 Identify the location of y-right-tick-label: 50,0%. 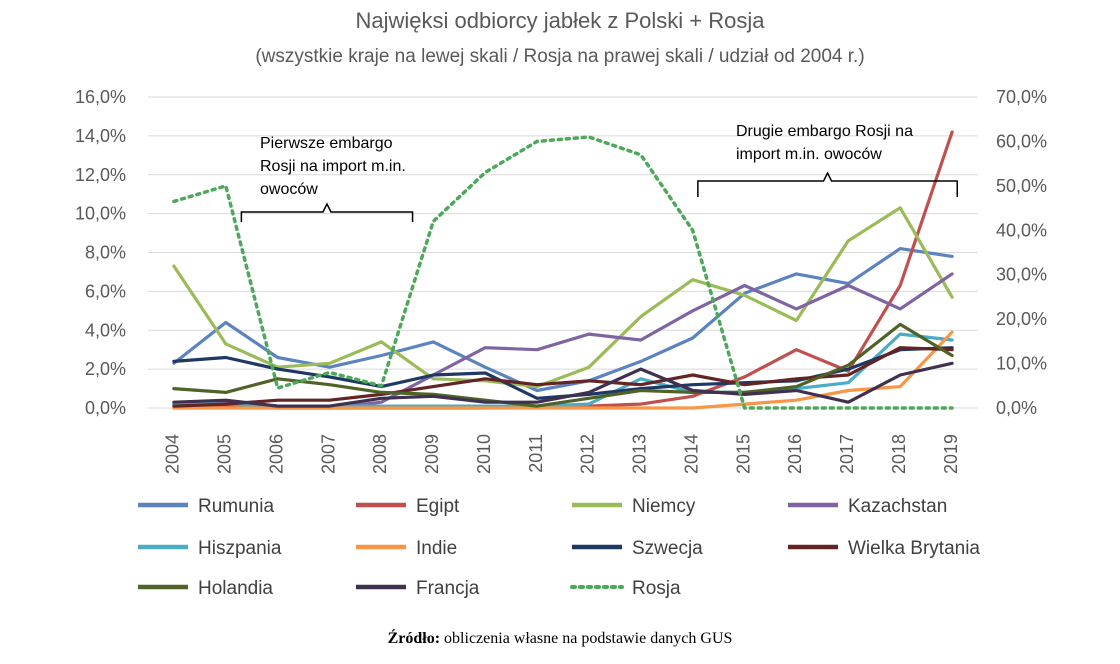
(1021, 186).